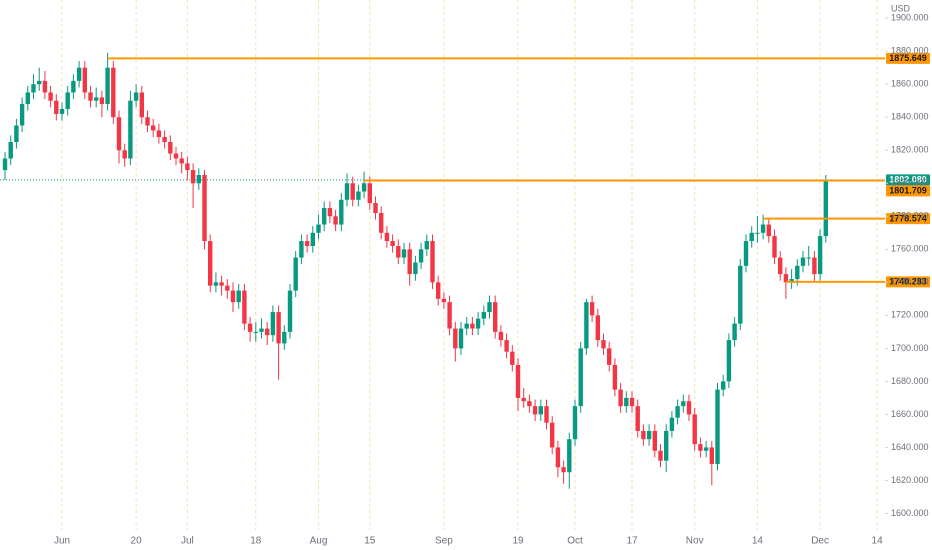  I want to click on y-tick-label: 1620.000, so click(910, 480).